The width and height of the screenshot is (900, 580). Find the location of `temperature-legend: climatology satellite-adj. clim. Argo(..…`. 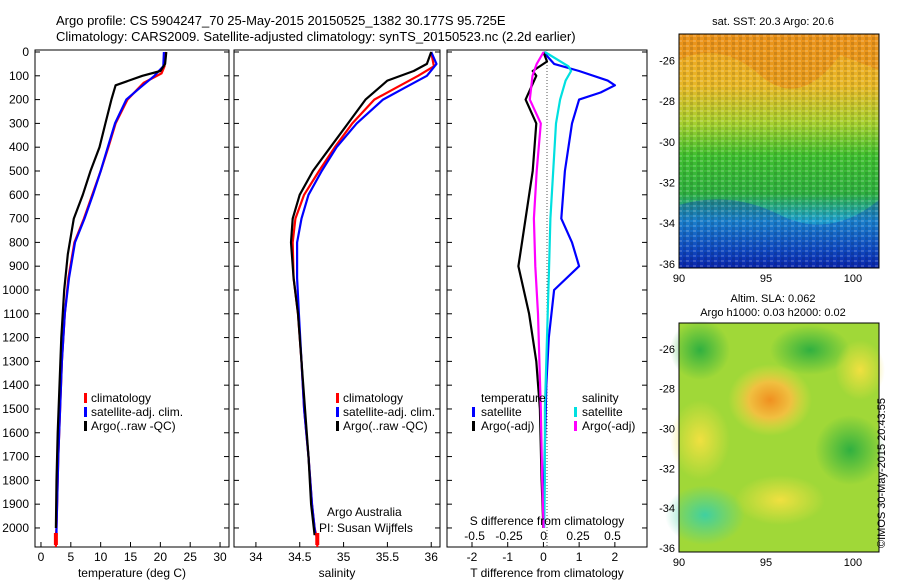

temperature-legend: climatology satellite-adj. clim. Argo(..… is located at coordinates (133, 412).